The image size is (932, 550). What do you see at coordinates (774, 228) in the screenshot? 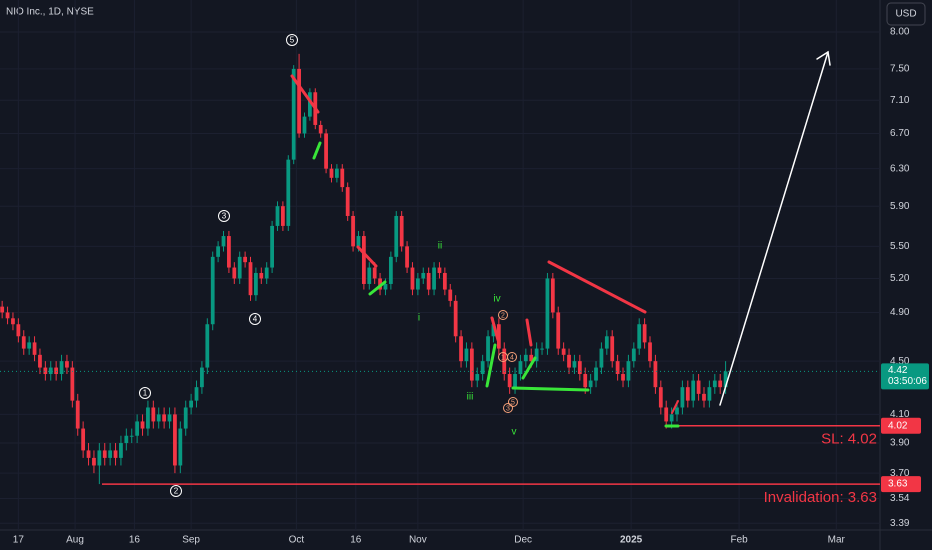
I see `projection-arrow` at bounding box center [774, 228].